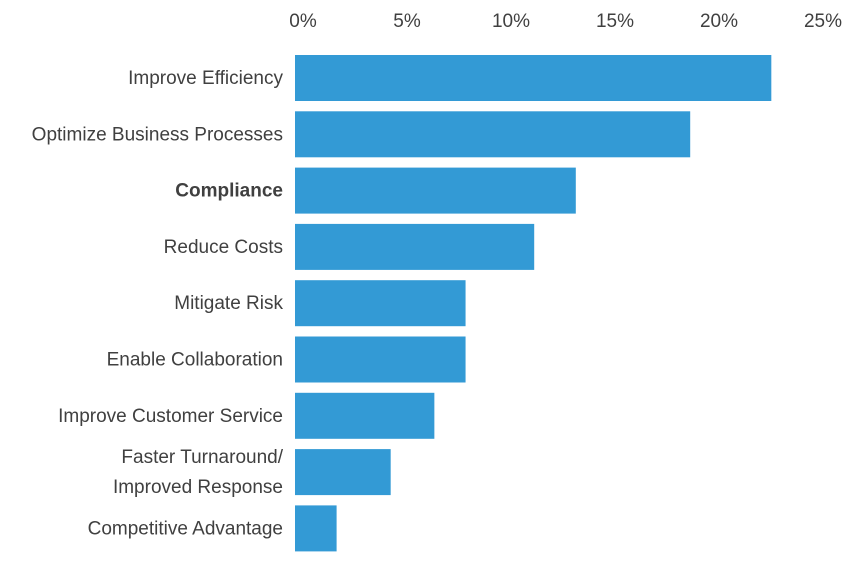 The width and height of the screenshot is (864, 562). What do you see at coordinates (615, 21) in the screenshot?
I see `x-tick-label: 15%` at bounding box center [615, 21].